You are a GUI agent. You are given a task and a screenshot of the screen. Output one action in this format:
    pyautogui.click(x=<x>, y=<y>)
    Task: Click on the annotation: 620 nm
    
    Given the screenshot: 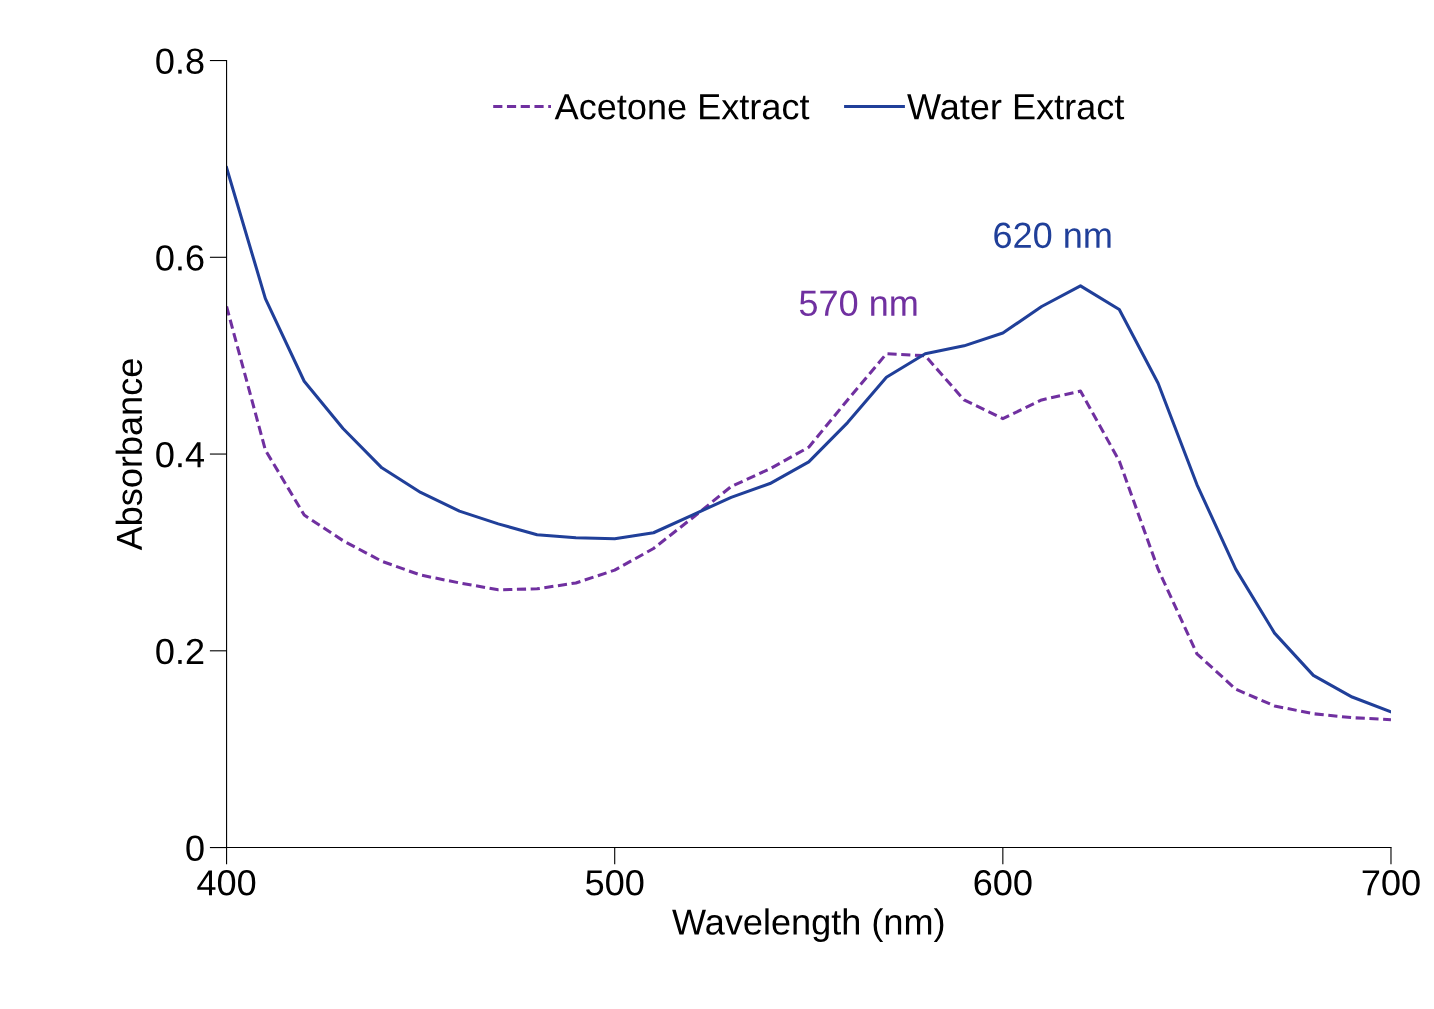 What is the action you would take?
    pyautogui.click(x=1052, y=235)
    